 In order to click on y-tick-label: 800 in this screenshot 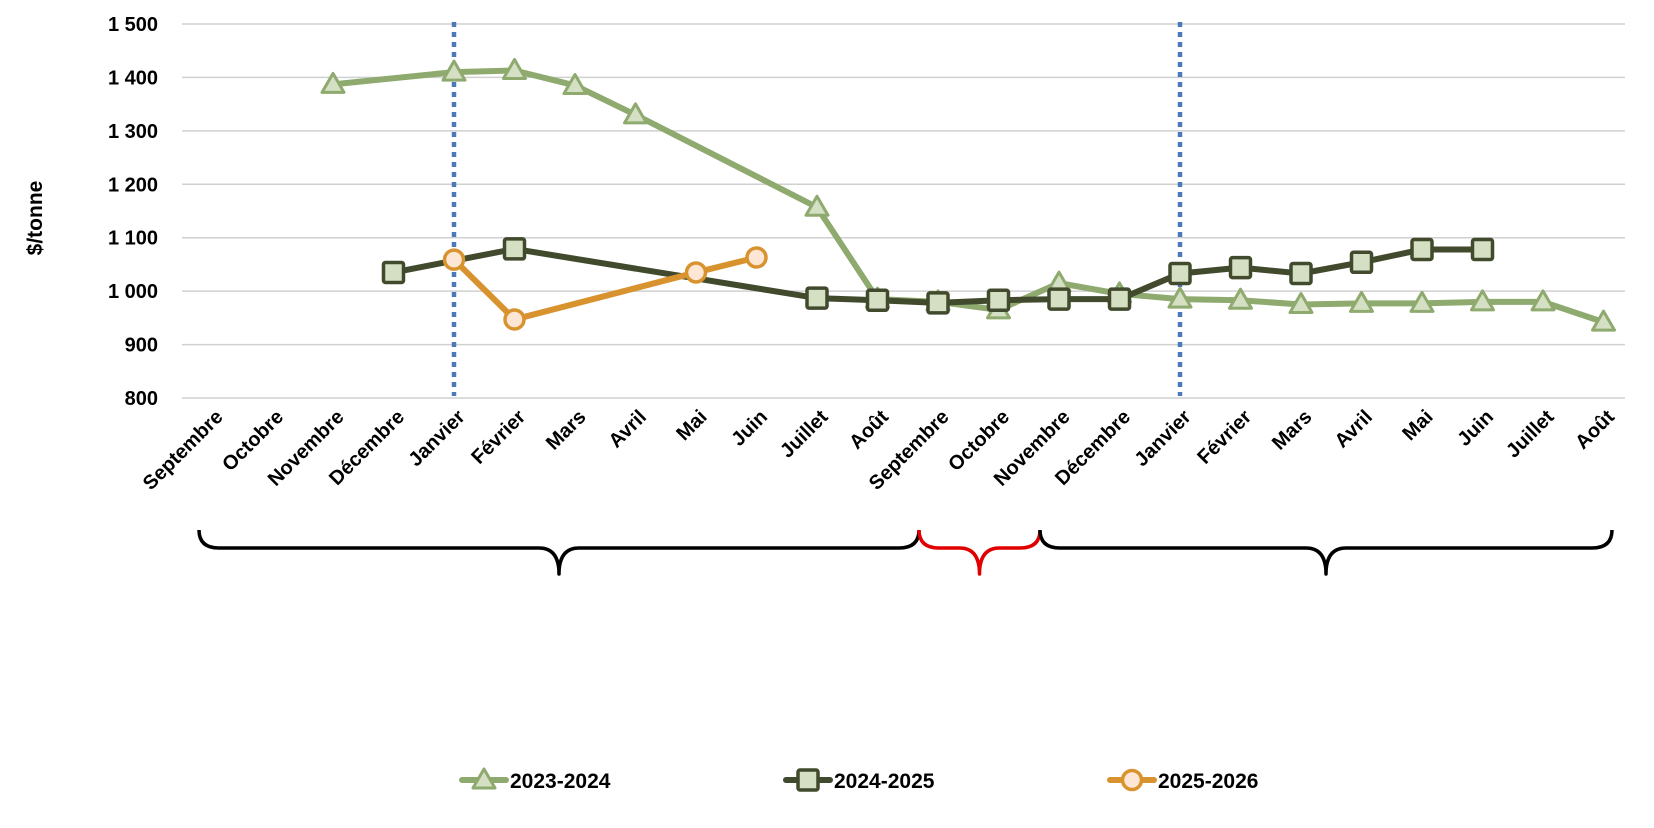, I will do `click(141, 399)`.